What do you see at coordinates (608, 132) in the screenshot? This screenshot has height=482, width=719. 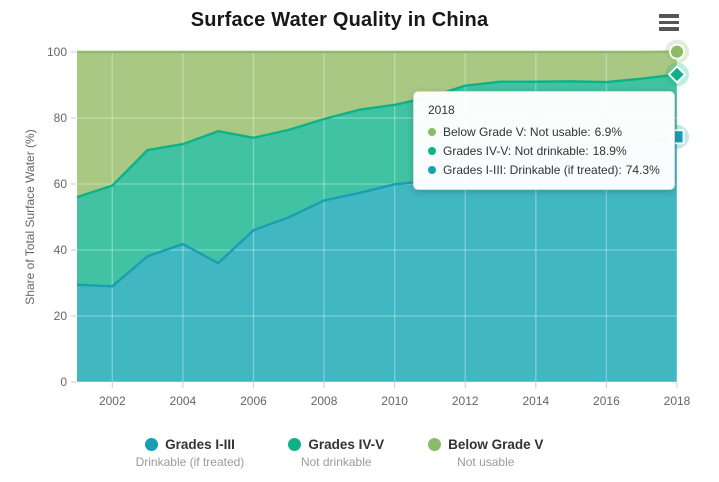 I see `tooltip-row-value: 6.9%` at bounding box center [608, 132].